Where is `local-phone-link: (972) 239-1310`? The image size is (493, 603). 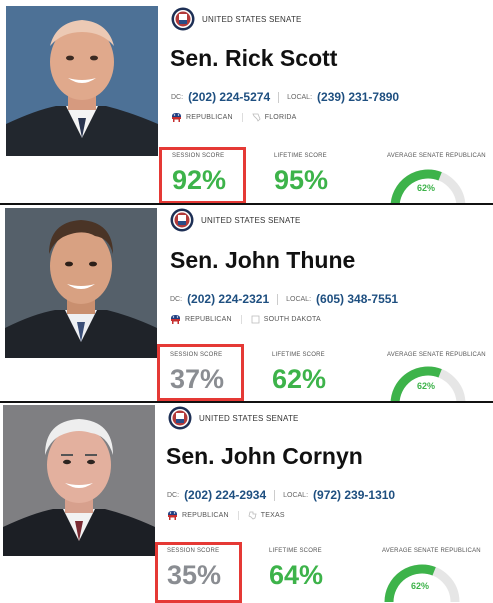
local-phone-link: (972) 239-1310 is located at coordinates (354, 495).